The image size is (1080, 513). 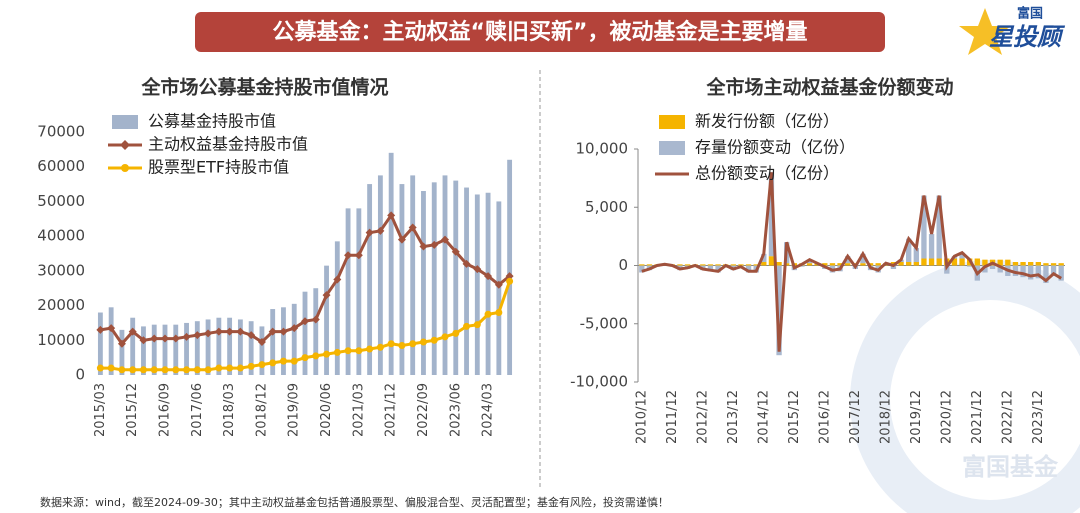 What do you see at coordinates (358, 410) in the screenshot?
I see `x-tick-label: 2021/03` at bounding box center [358, 410].